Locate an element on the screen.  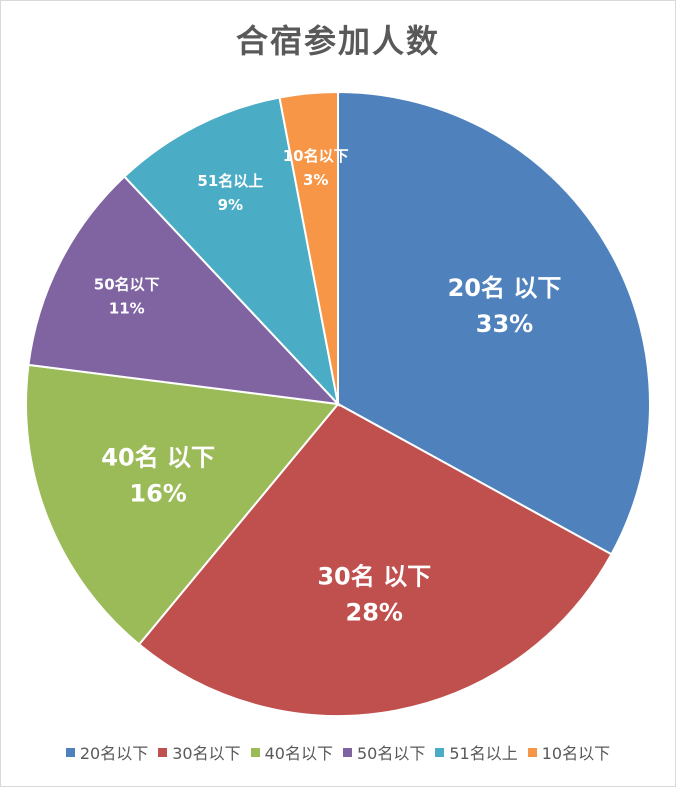
slice-value-label: 16% is located at coordinates (157, 494).